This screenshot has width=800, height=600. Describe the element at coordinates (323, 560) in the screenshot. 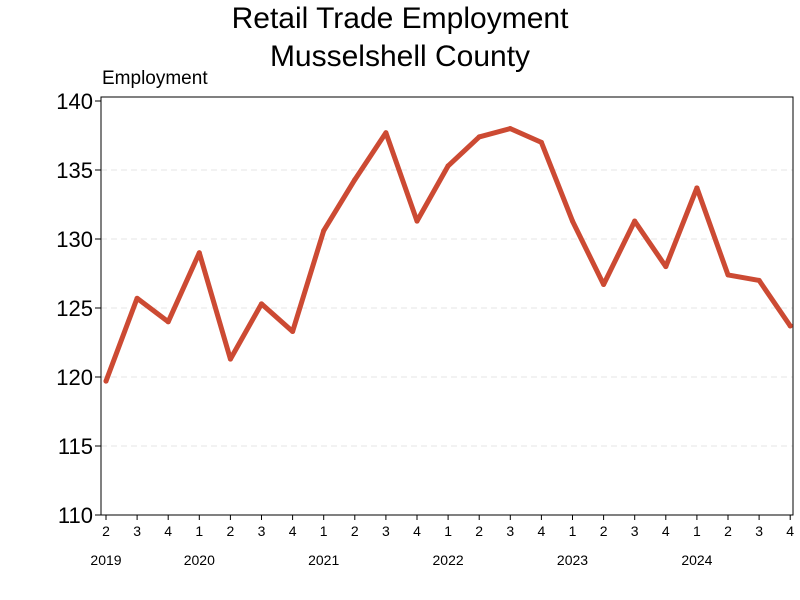

I see `year-label: 2021` at that location.